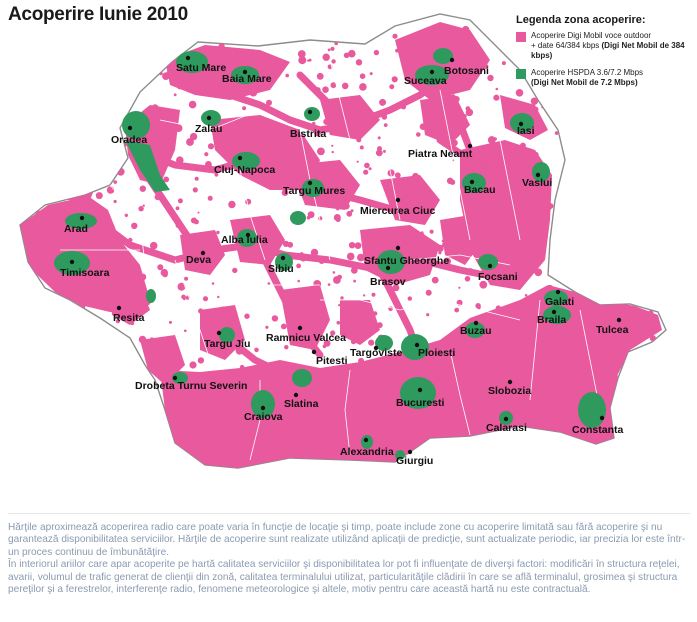 This screenshot has width=697, height=622. What do you see at coordinates (332, 361) in the screenshot?
I see `city-label-pitesti: Pitesti` at bounding box center [332, 361].